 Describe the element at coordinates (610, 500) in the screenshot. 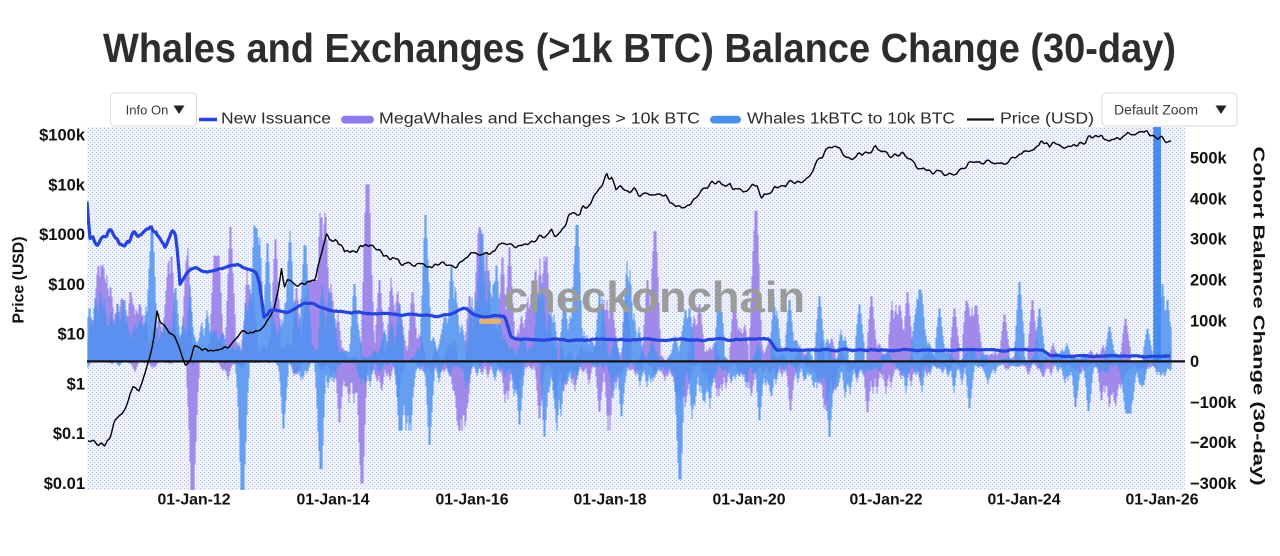

I see `svg-text: 01-Jan-18` at that location.